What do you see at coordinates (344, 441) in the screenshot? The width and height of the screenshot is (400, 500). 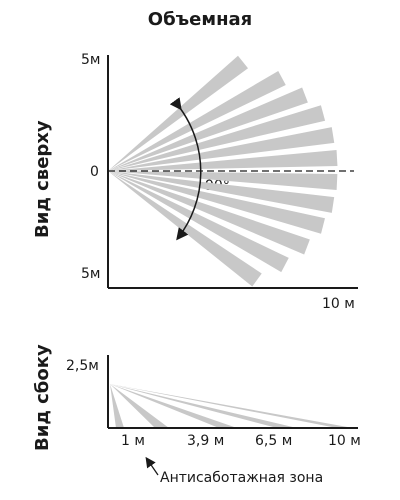 I see `side-view-tick-10m: 10 м` at bounding box center [344, 441].